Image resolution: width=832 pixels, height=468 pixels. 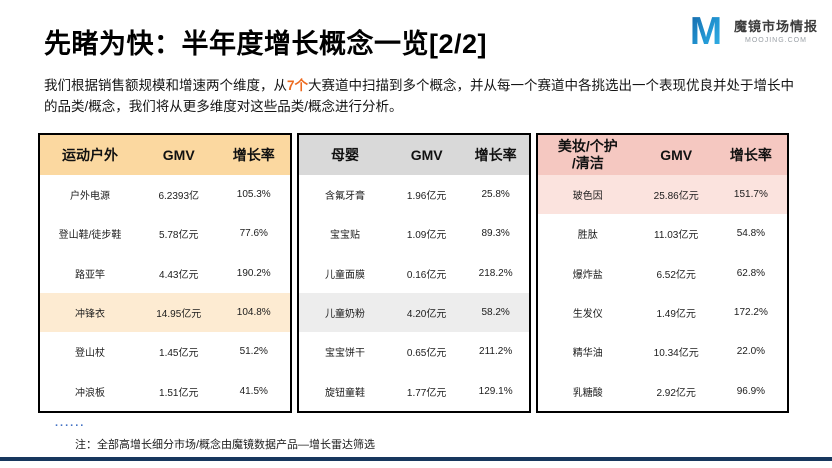 I want to click on category-cell: 儿童面膜, so click(x=345, y=275).